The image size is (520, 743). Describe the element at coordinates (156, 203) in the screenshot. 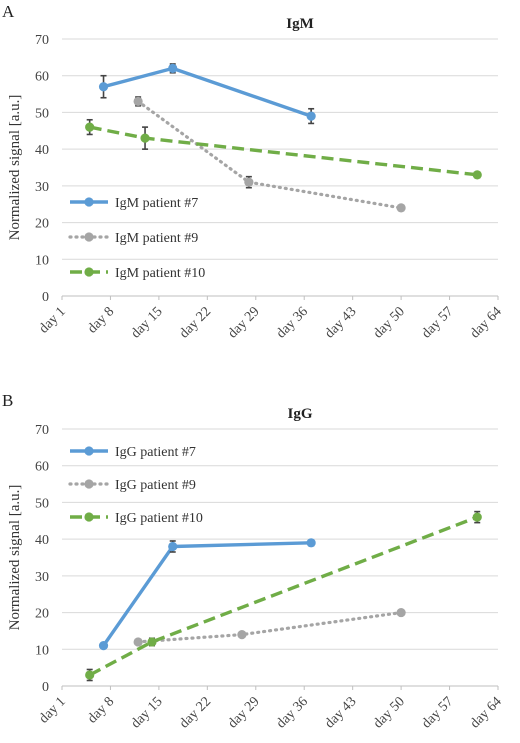

I see `legend-label: IgM patient #7` at that location.